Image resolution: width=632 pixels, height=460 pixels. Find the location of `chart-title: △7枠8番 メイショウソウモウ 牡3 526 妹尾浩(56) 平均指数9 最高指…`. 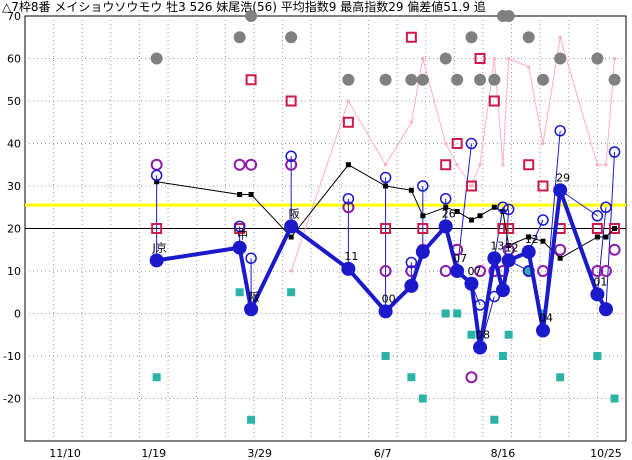

chart-title: △7枠8番 メイショウソウモウ 牡3 526 妹尾浩(56) 平均指数9 最高指… is located at coordinates (244, 7).